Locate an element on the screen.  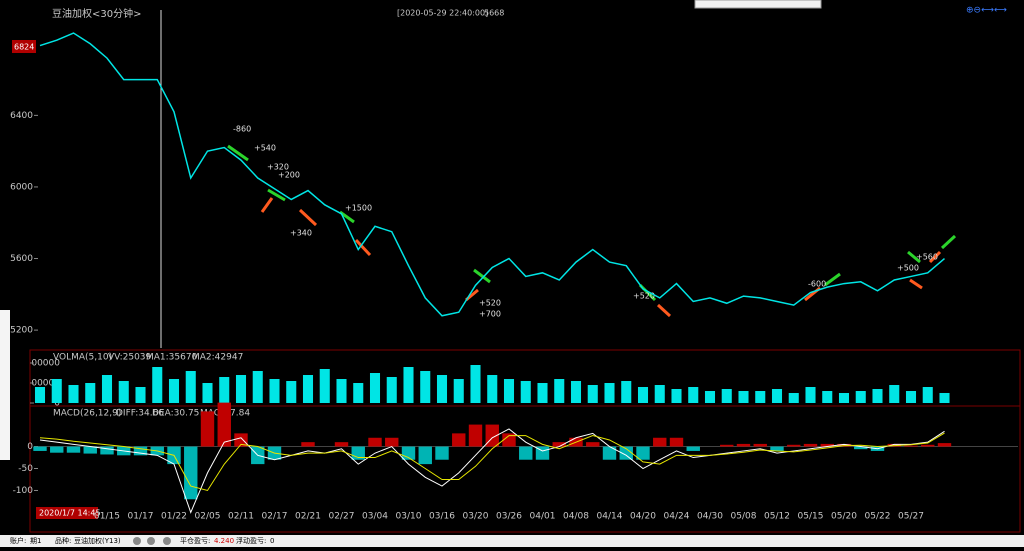
trade-label: +1500 is located at coordinates (358, 208).